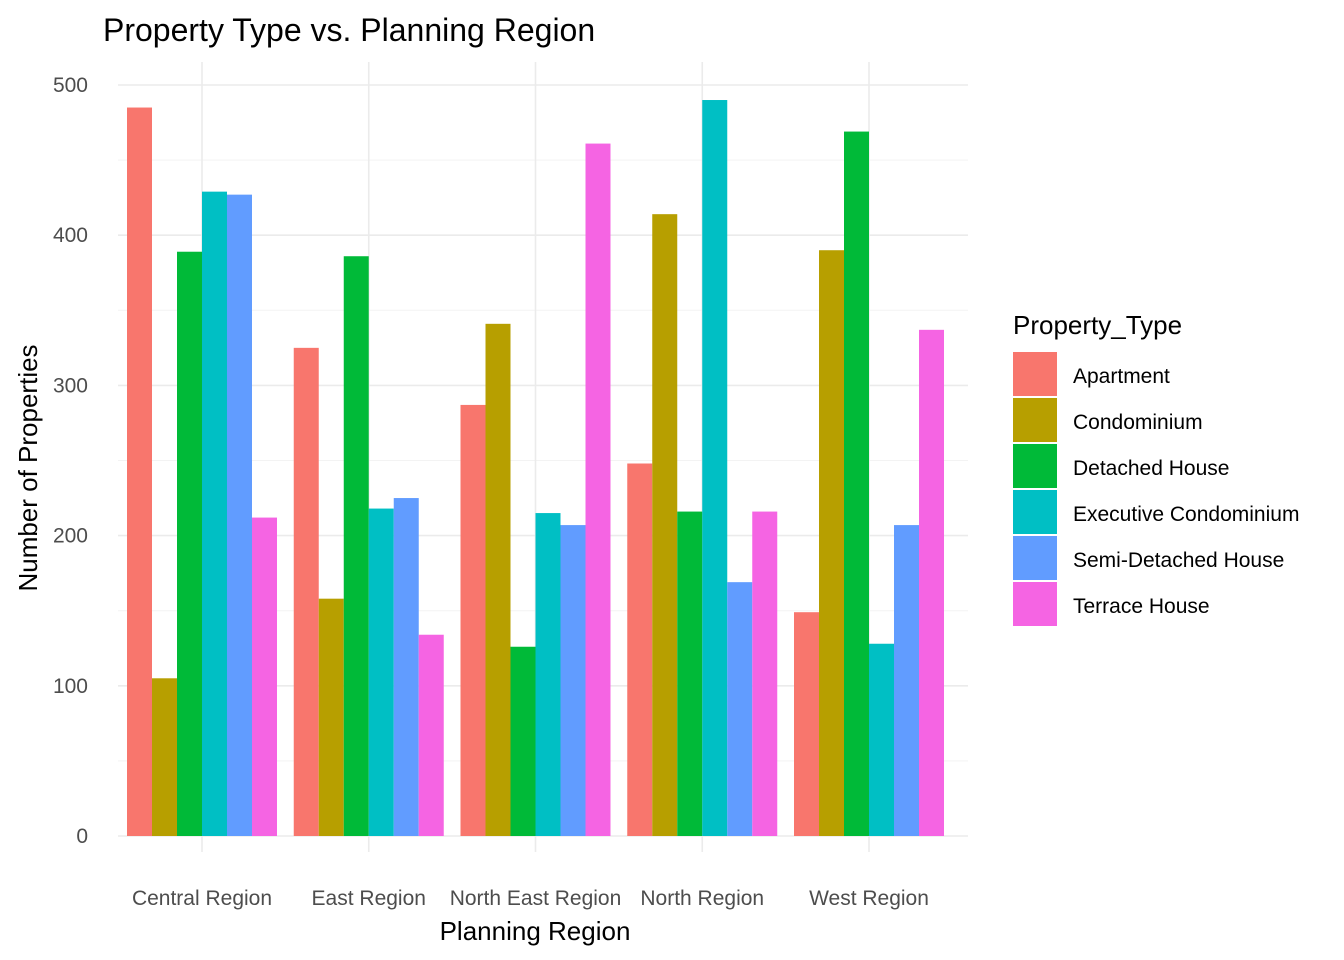 The image size is (1344, 960). I want to click on y-axis-ticks: 0 100 200 300 400 500, so click(70, 461).